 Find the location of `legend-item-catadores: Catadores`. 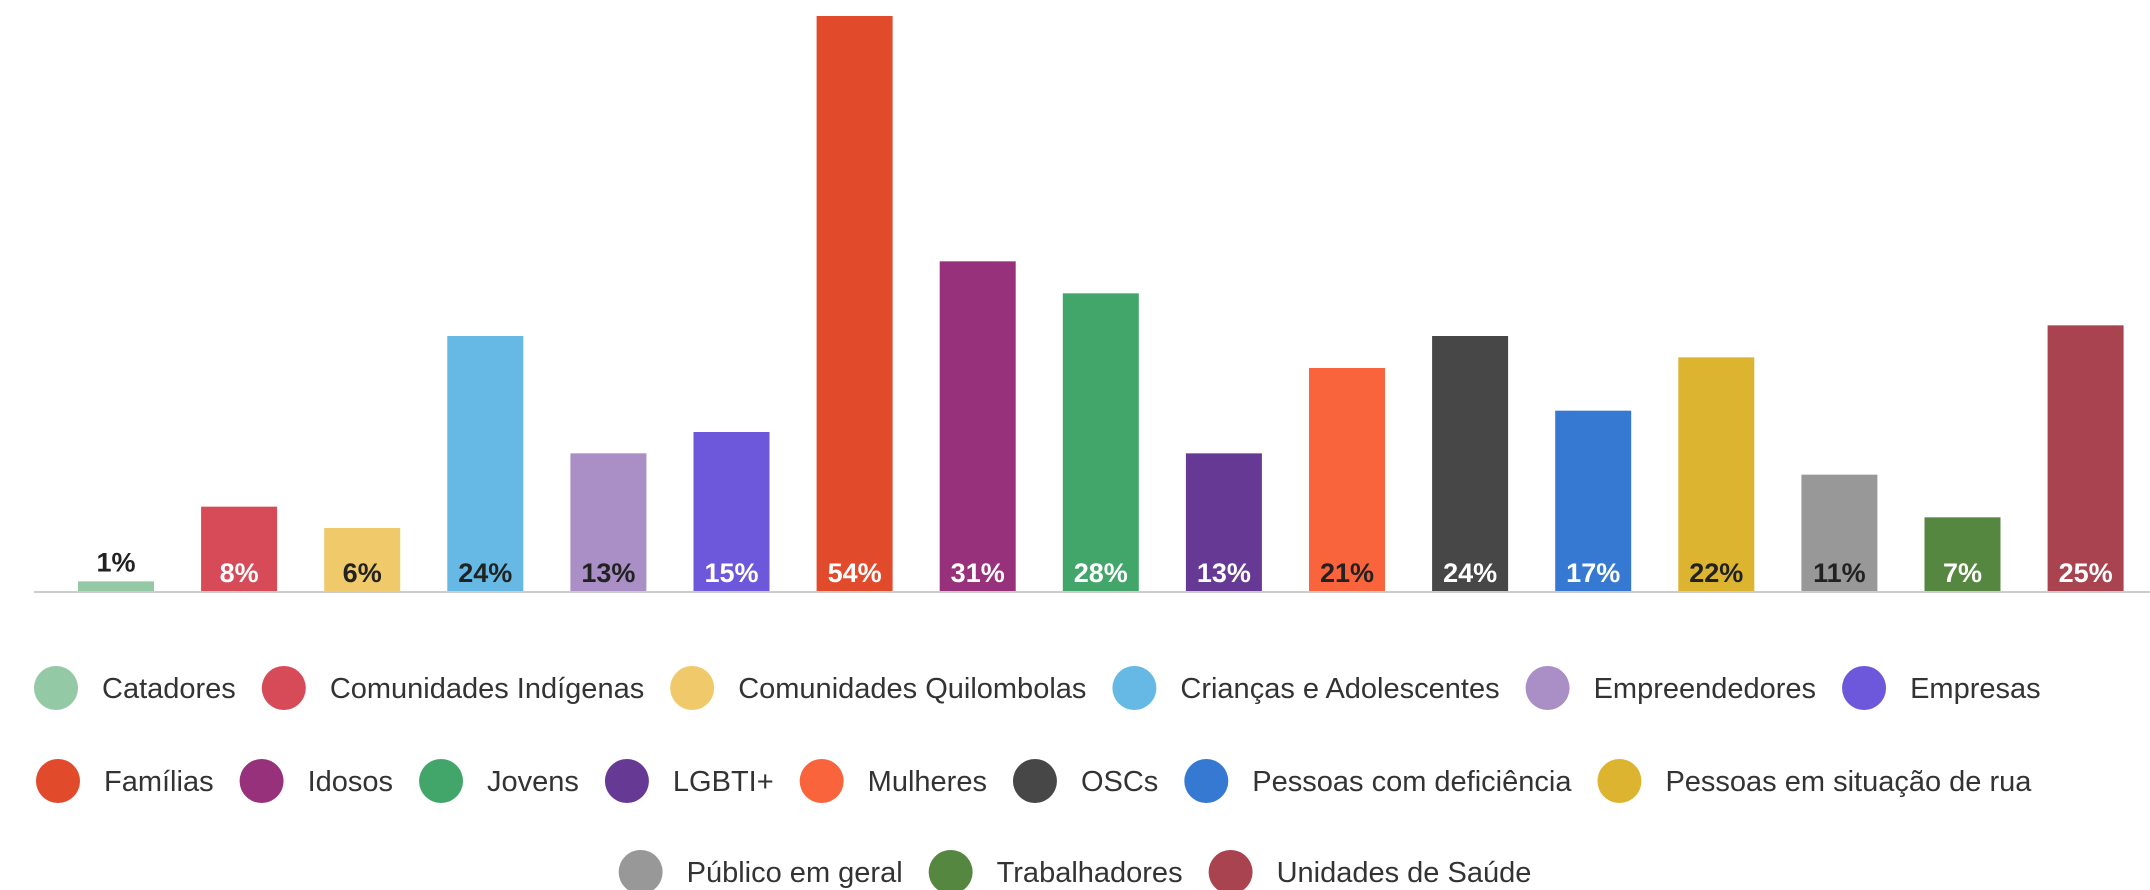

legend-item-catadores: Catadores is located at coordinates (135, 688).